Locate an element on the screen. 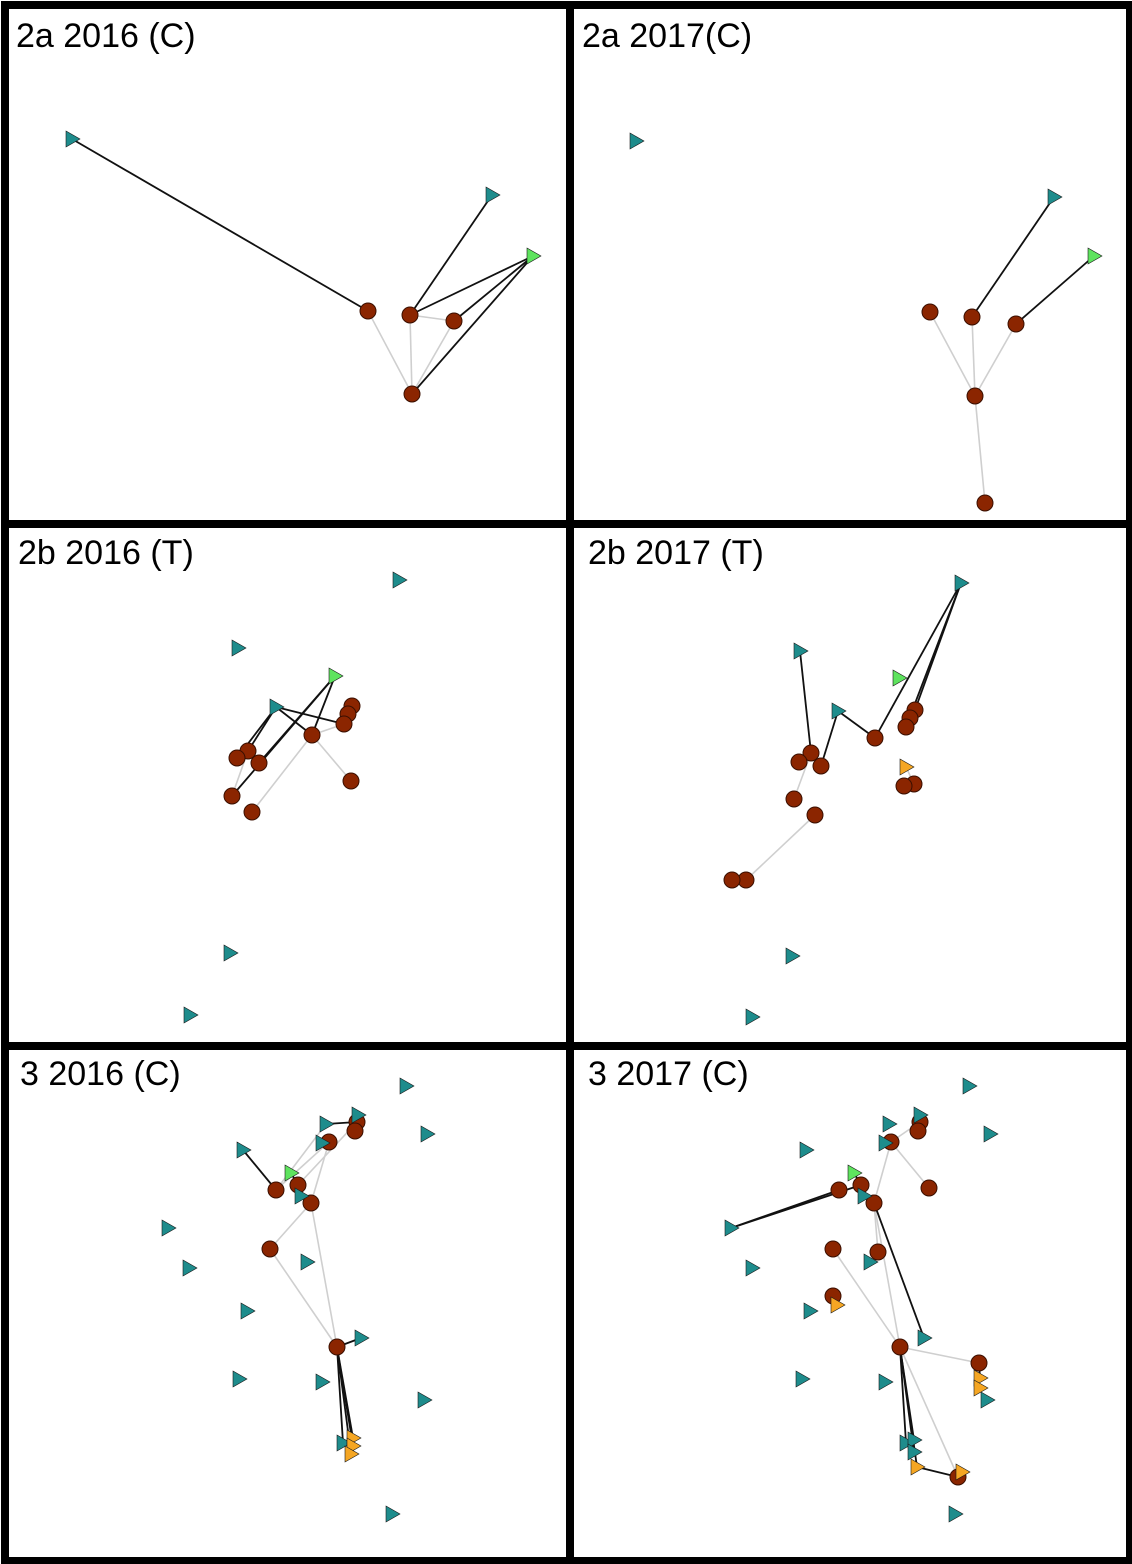 The width and height of the screenshot is (1132, 1564). panel-title-2a-2016: 2a 2016 (C) is located at coordinates (106, 36).